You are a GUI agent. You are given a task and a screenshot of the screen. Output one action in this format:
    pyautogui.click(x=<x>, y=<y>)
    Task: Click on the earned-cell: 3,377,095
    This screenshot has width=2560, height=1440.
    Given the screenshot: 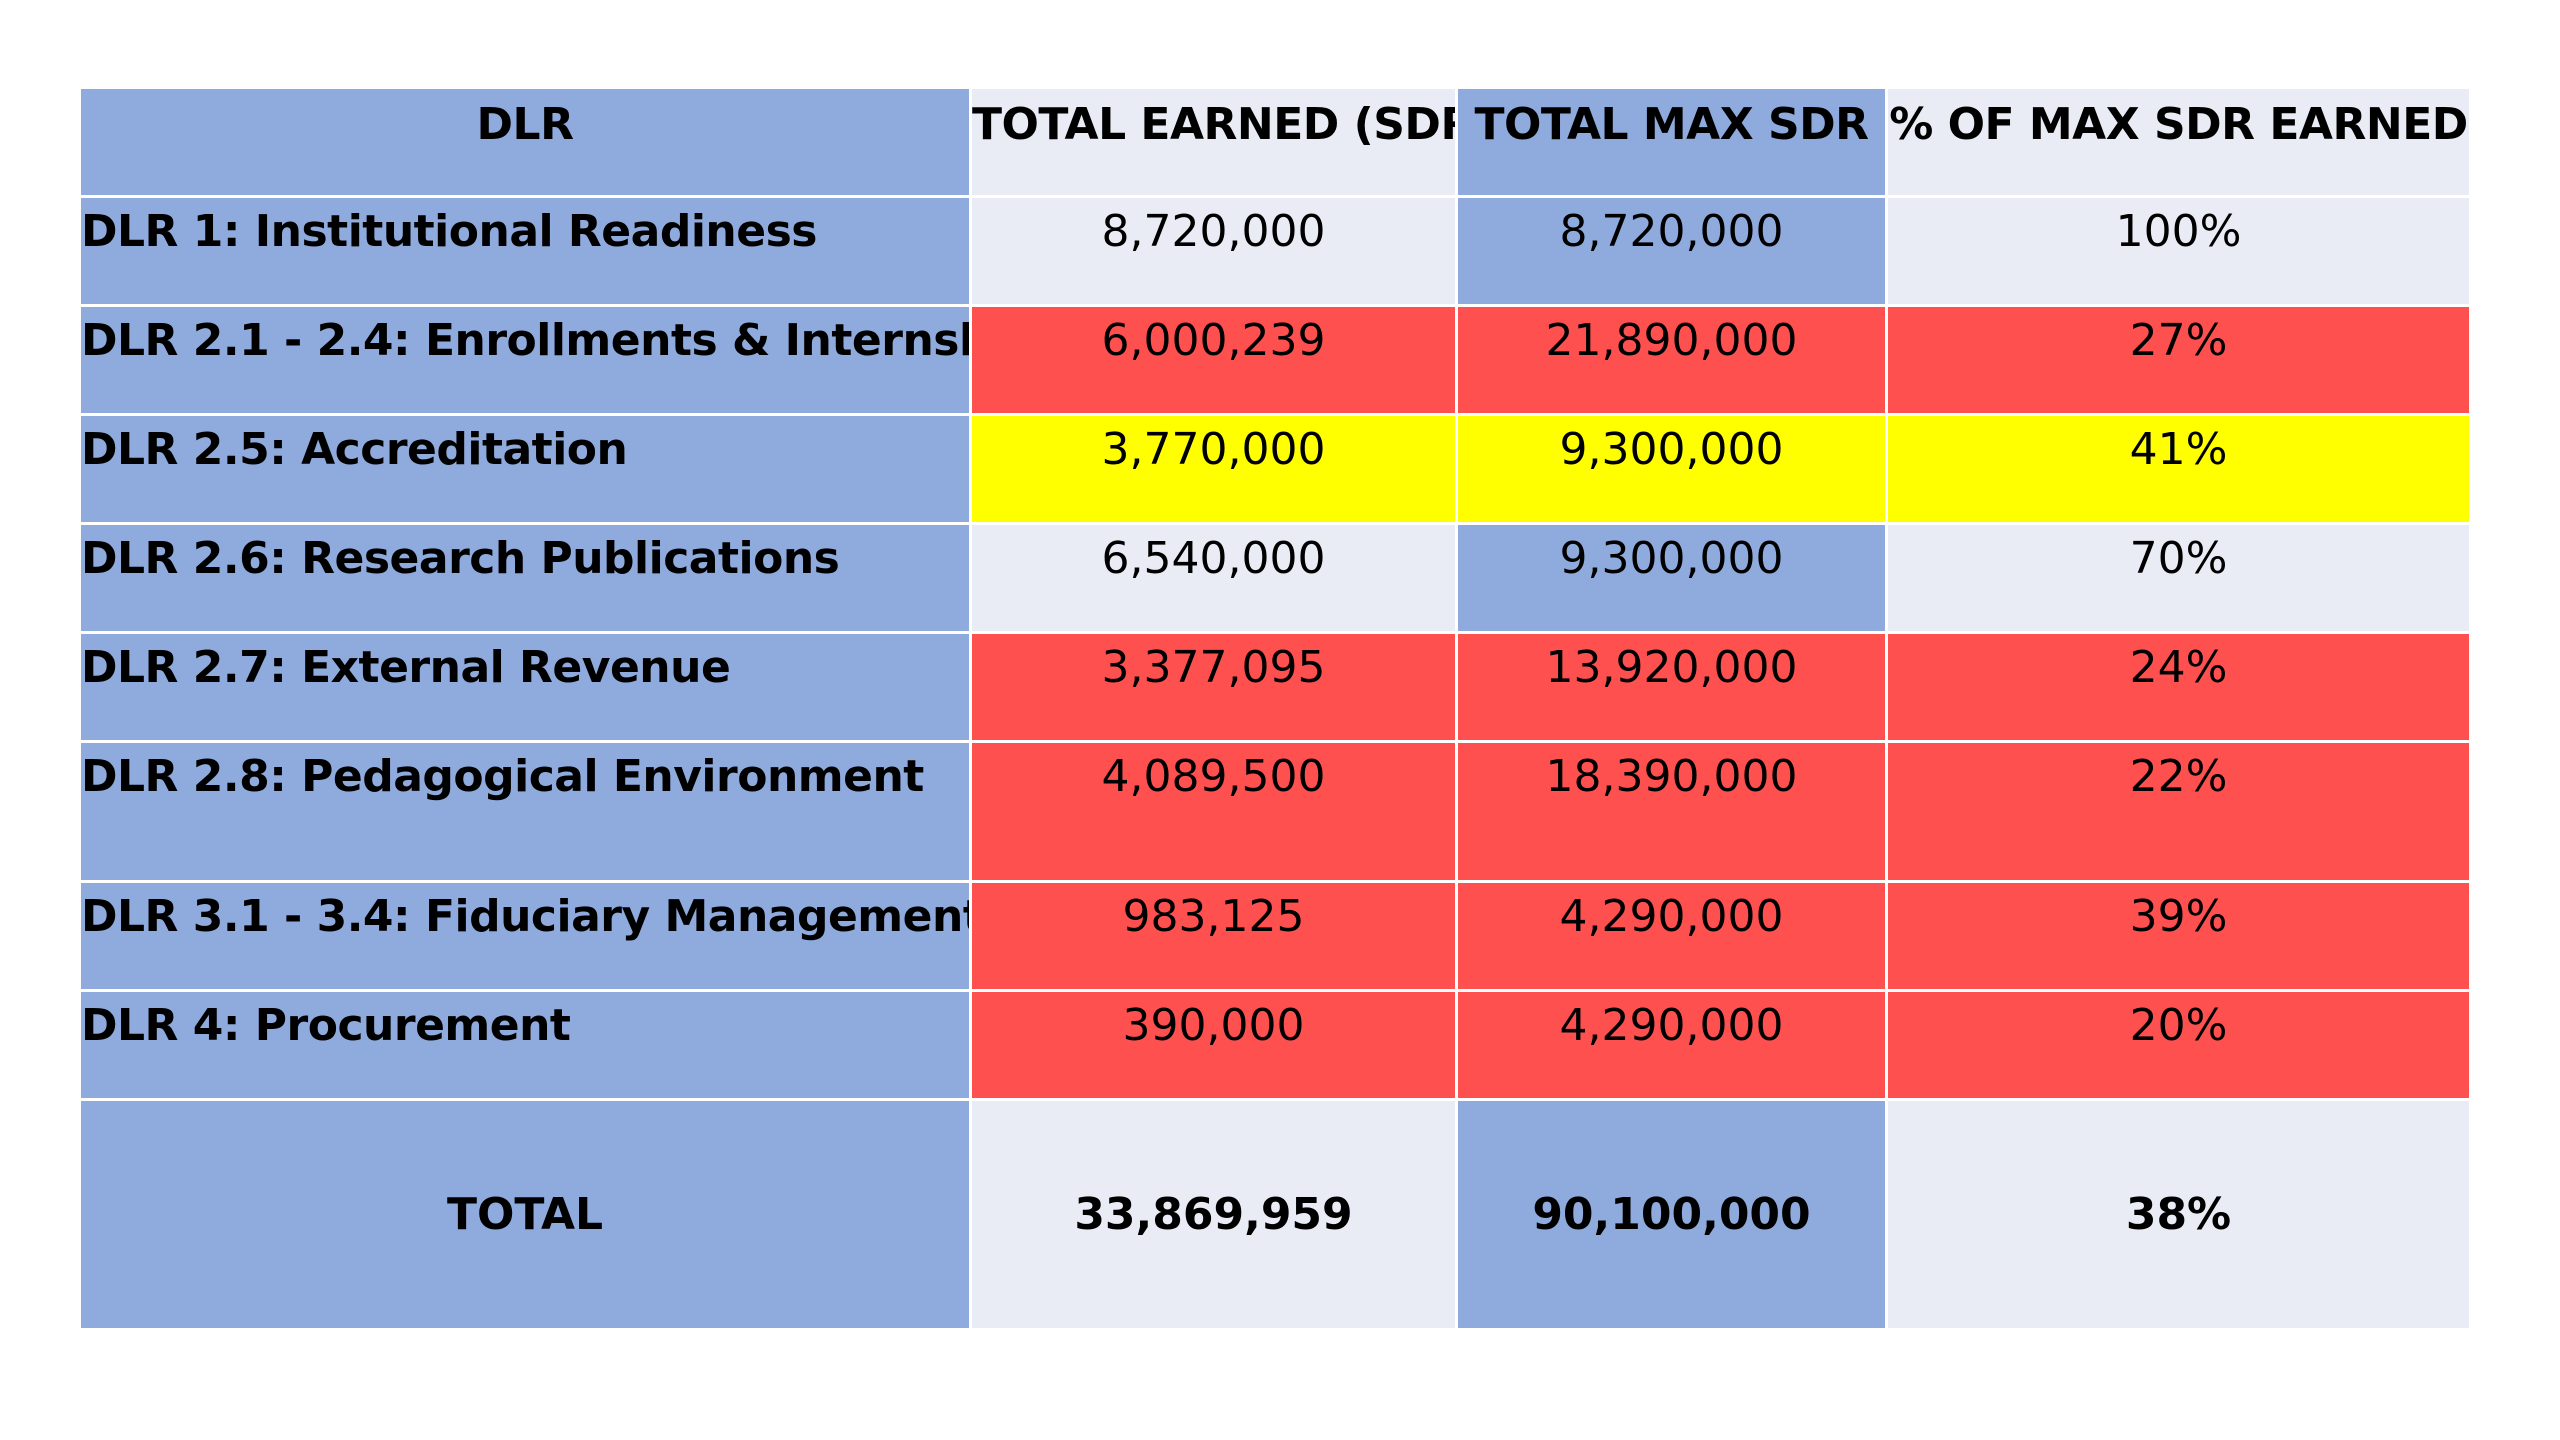 What is the action you would take?
    pyautogui.click(x=1213, y=687)
    